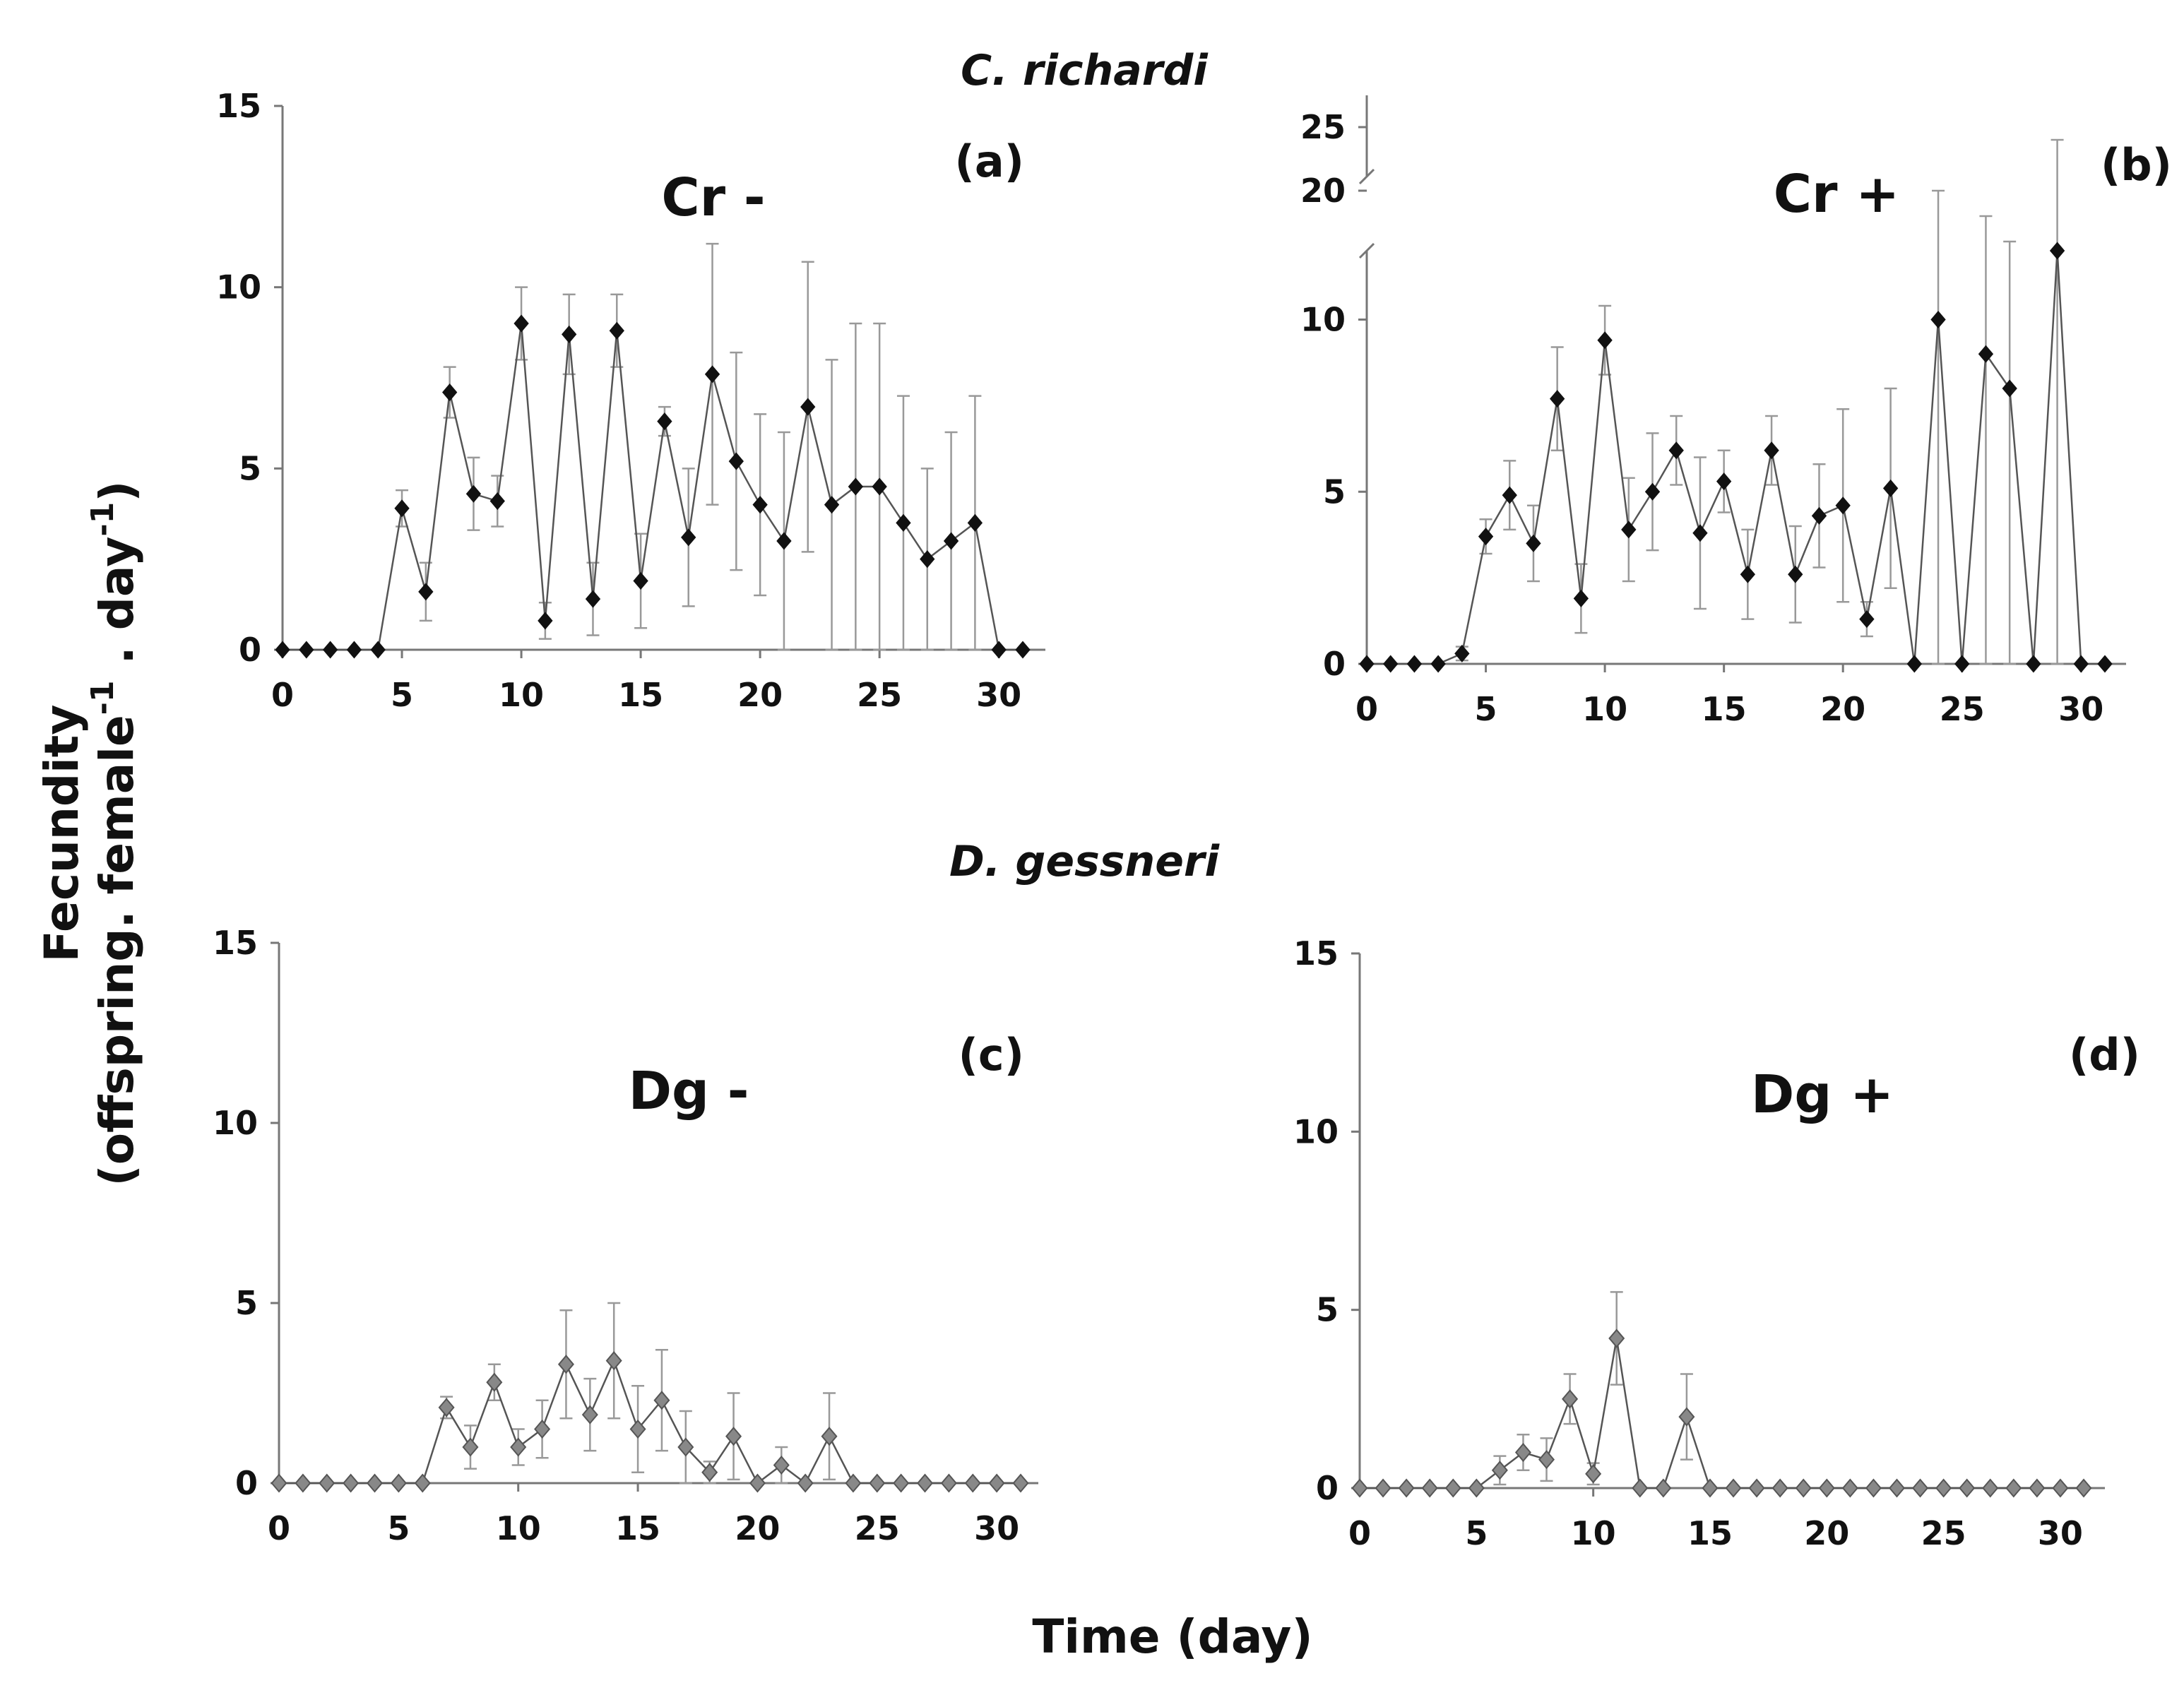 The image size is (2184, 1683). What do you see at coordinates (1085, 70) in the screenshot?
I see `species-heading-top: C. richardi` at bounding box center [1085, 70].